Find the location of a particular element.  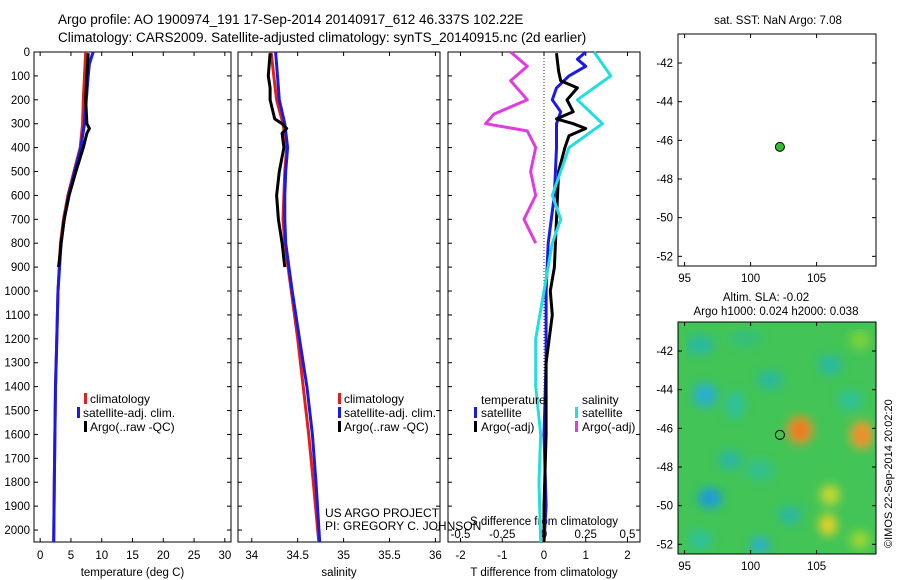

legend-swatch-t-argo is located at coordinates (475, 426).